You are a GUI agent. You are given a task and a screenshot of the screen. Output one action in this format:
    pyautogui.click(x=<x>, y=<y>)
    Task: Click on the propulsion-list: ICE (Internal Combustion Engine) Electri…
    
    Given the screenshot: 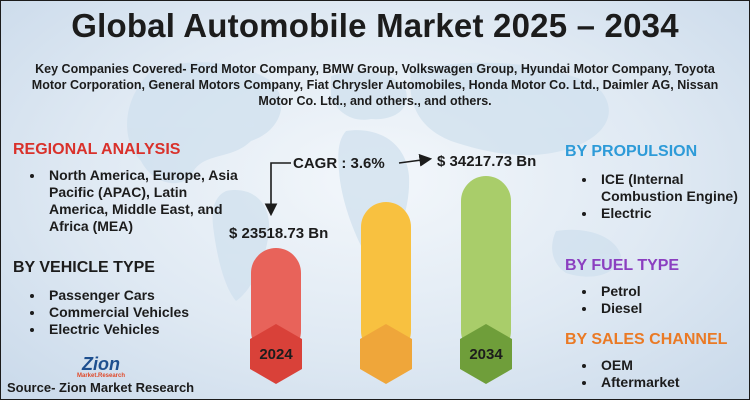 What is the action you would take?
    pyautogui.click(x=664, y=196)
    